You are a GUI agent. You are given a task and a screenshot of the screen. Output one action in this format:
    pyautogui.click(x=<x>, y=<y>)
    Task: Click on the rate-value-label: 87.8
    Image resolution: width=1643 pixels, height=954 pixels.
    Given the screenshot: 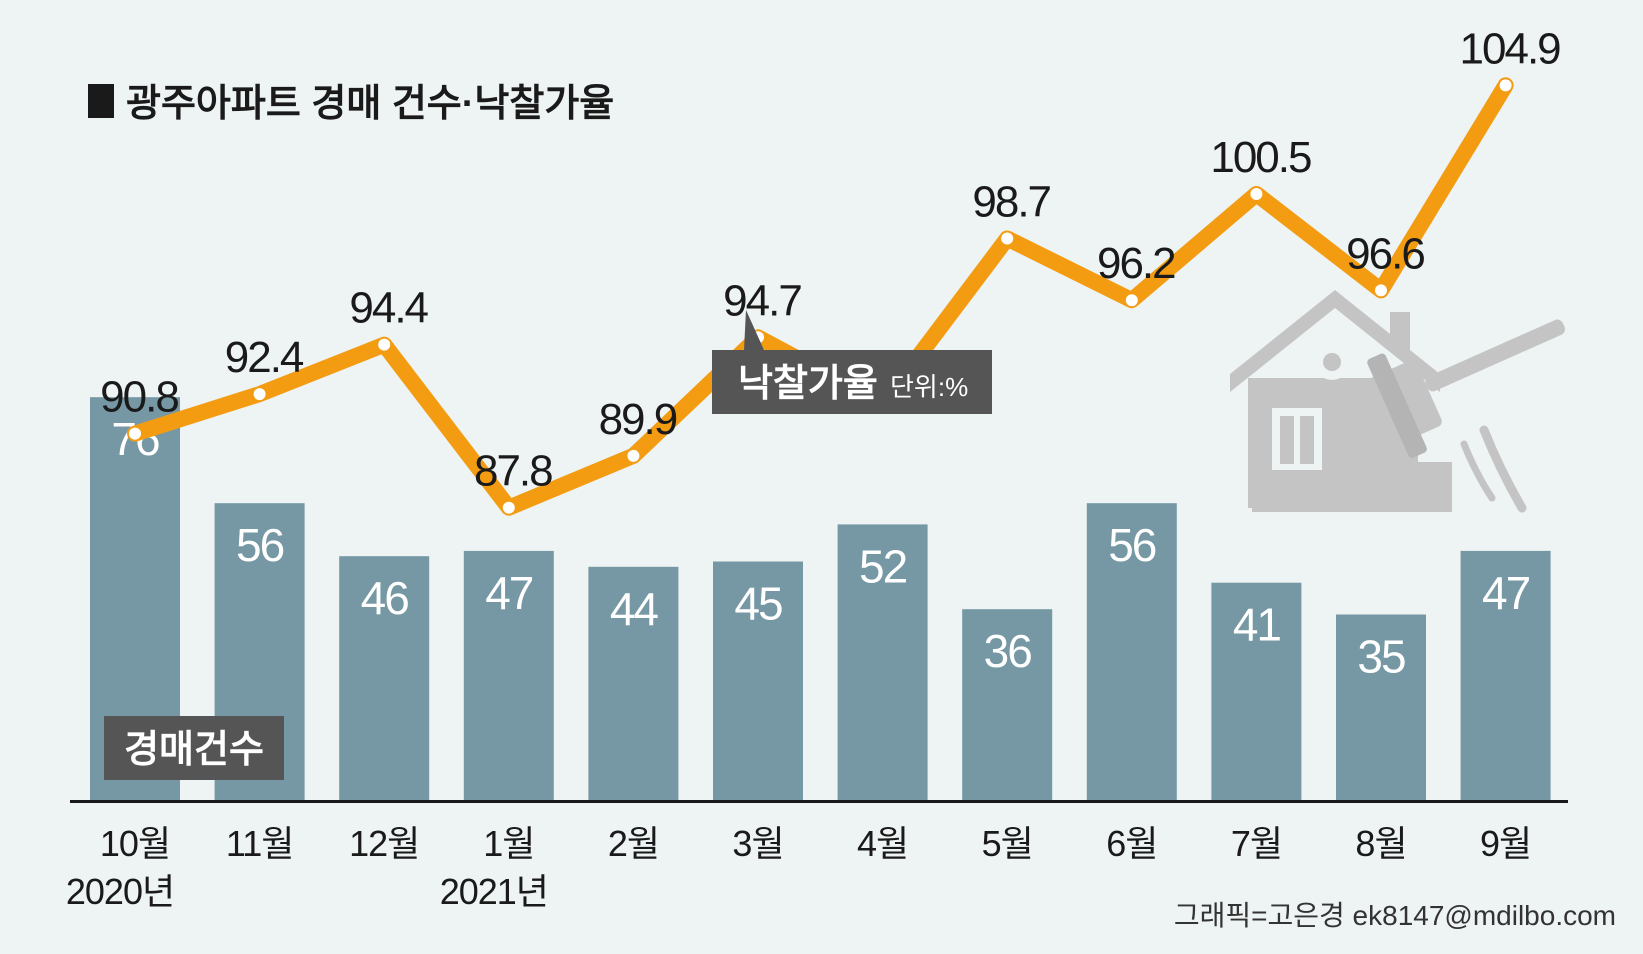 What is the action you would take?
    pyautogui.click(x=513, y=471)
    